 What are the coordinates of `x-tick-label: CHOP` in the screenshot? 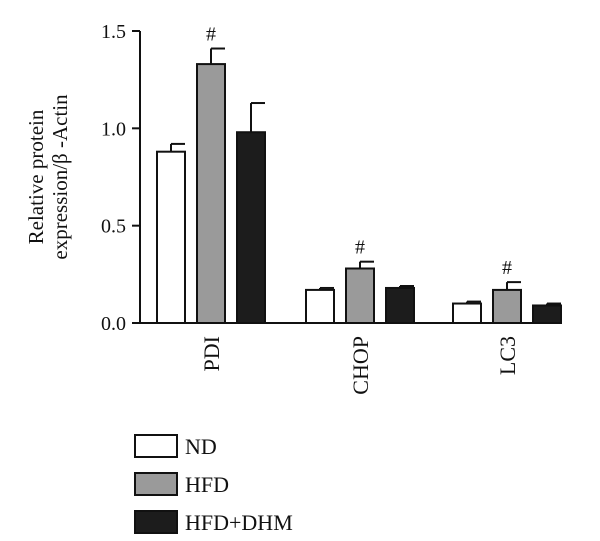 It's located at (360, 365).